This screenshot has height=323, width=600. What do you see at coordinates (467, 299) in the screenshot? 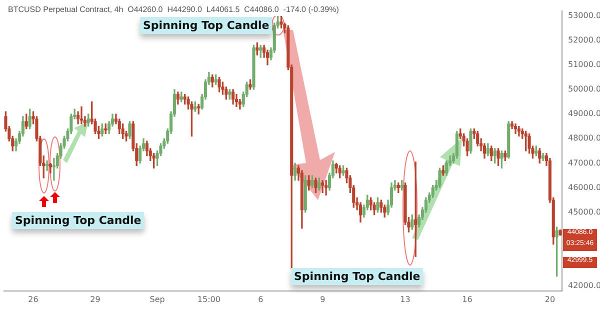
I see `x-tick-label: 16` at bounding box center [467, 299].